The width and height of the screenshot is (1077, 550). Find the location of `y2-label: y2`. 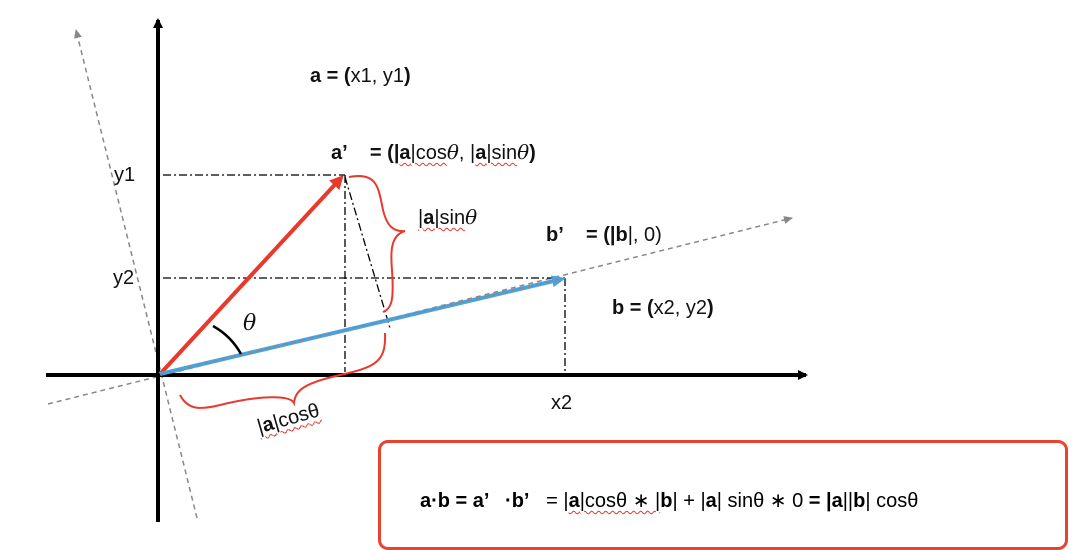

y2-label: y2 is located at coordinates (124, 278).